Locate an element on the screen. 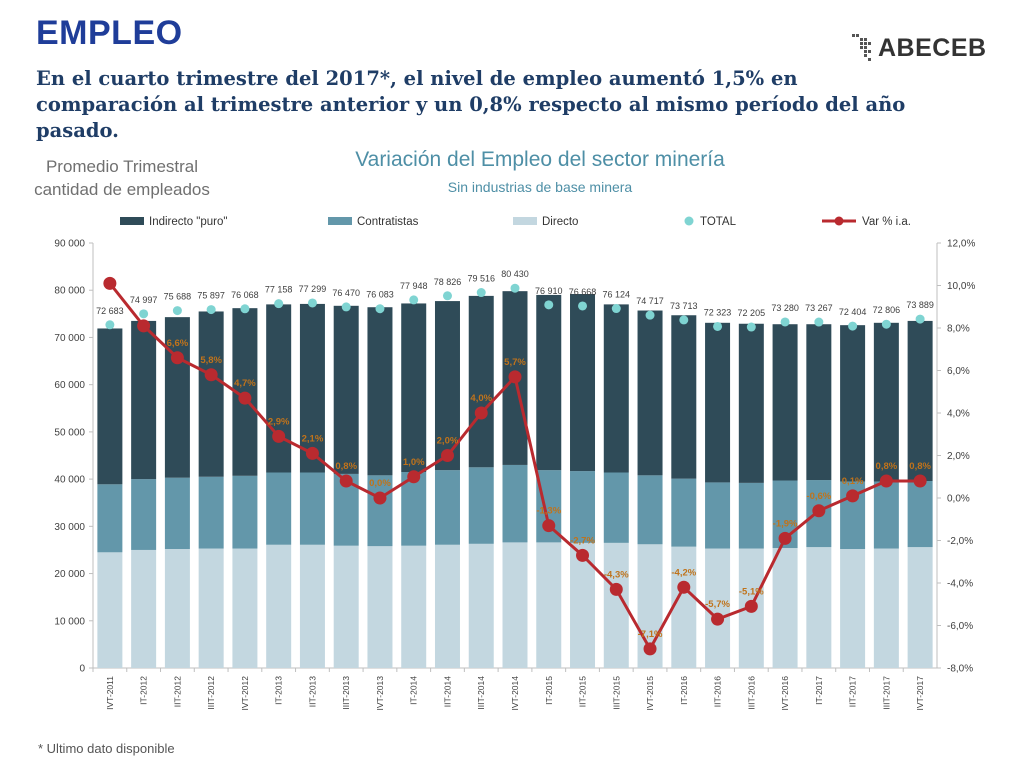 This screenshot has width=1024, height=768. total-label: 76 083 is located at coordinates (380, 295).